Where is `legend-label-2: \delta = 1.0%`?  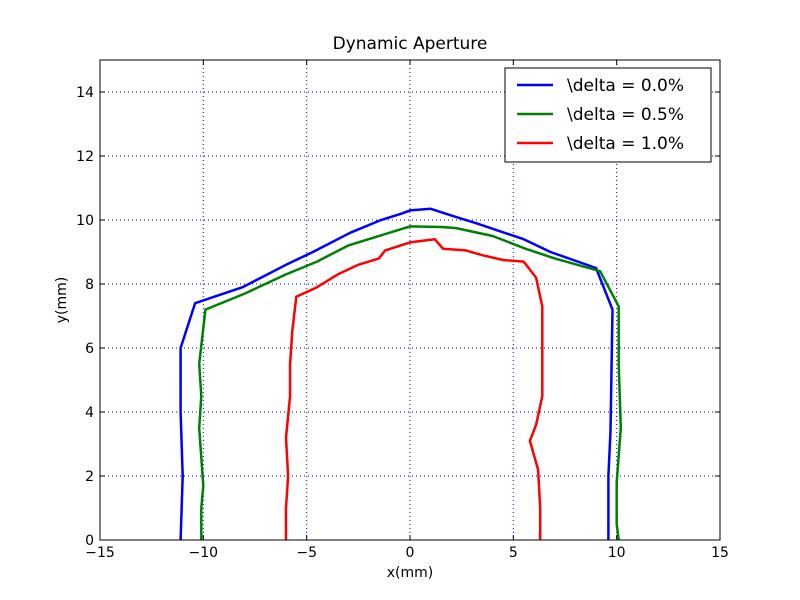 legend-label-2: \delta = 1.0% is located at coordinates (625, 144).